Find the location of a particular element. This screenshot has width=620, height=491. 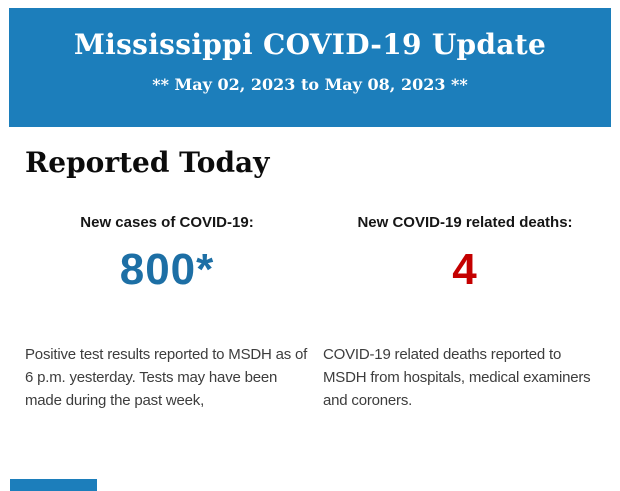

new-deaths-label: New COVID-19 related deaths: is located at coordinates (465, 222).